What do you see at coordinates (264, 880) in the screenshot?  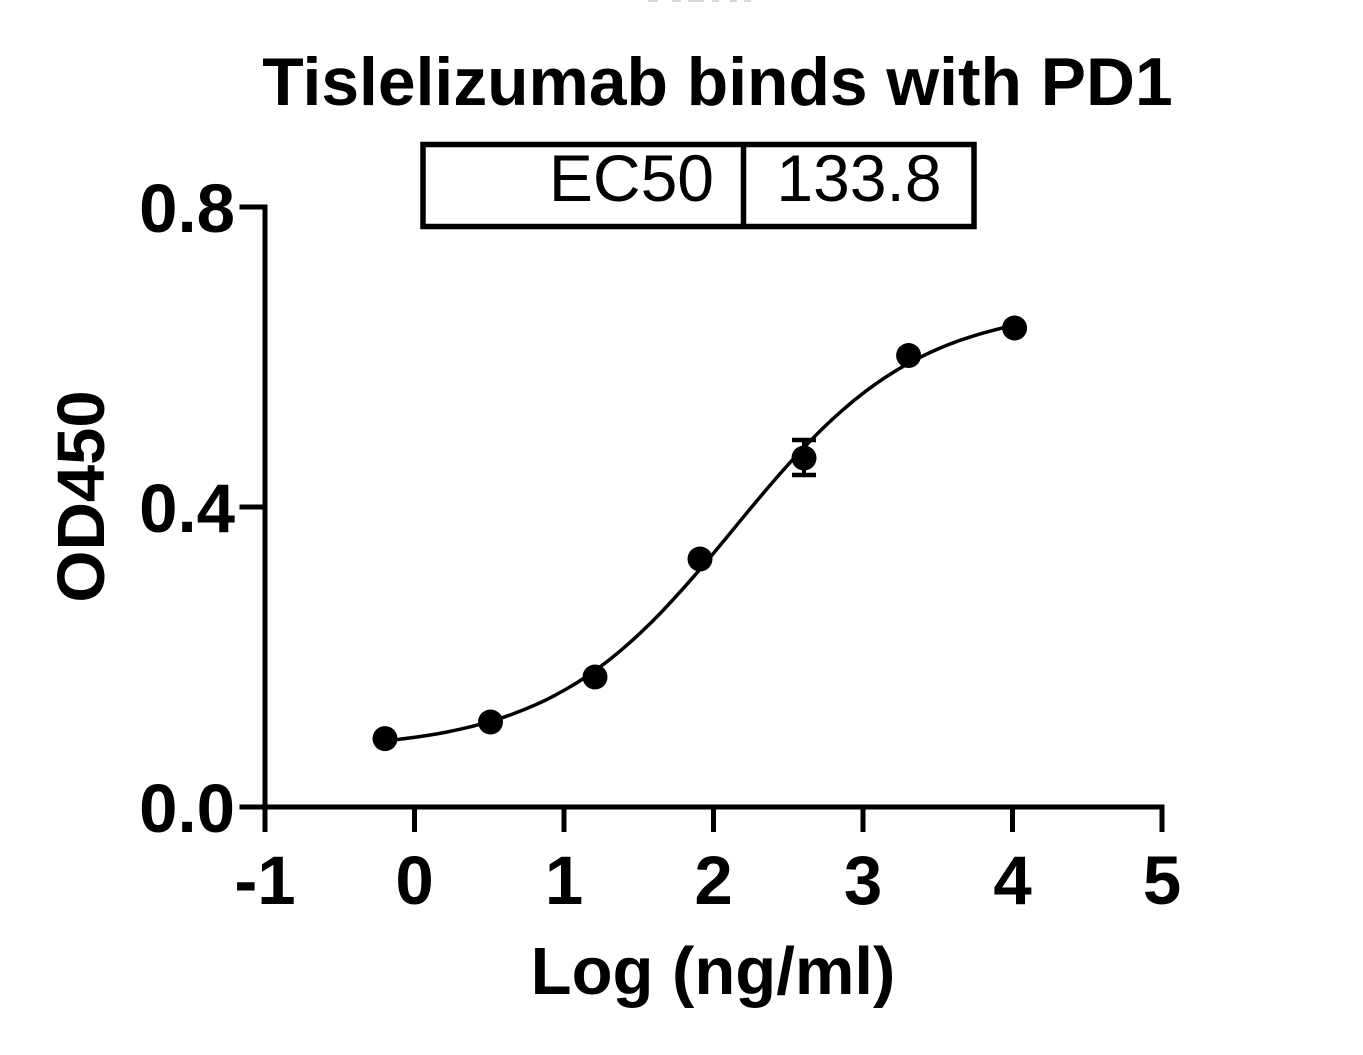 I see `svg-text: -1` at bounding box center [264, 880].